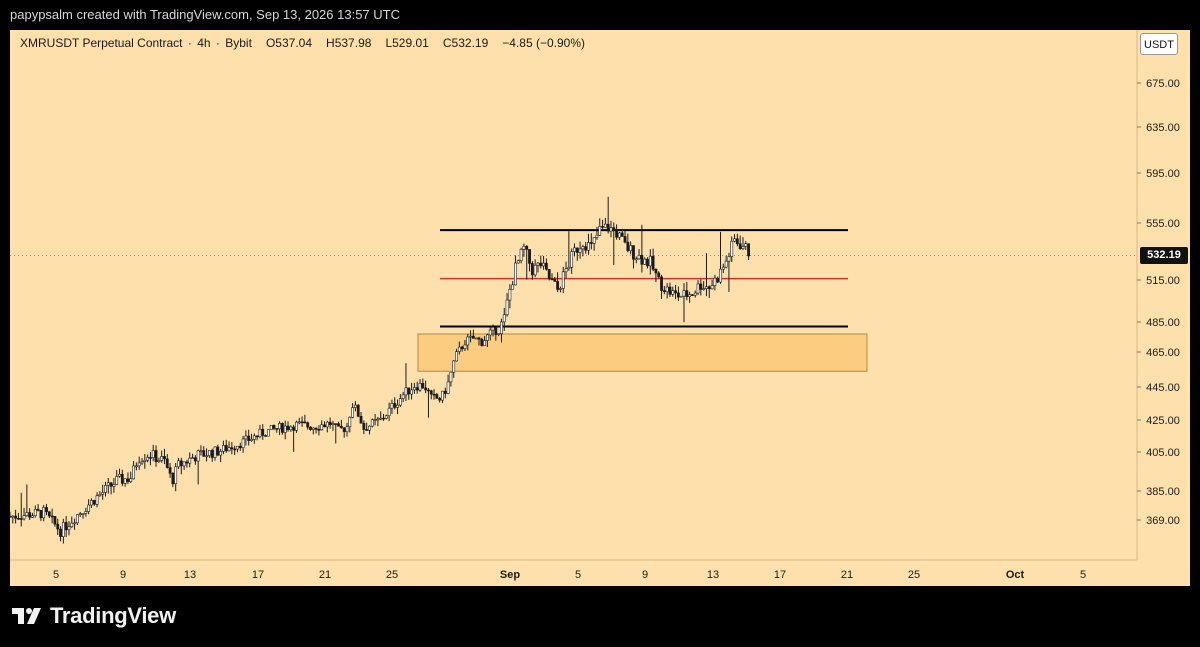 The image size is (1200, 647). I want to click on legend-open: O537.04, so click(289, 43).